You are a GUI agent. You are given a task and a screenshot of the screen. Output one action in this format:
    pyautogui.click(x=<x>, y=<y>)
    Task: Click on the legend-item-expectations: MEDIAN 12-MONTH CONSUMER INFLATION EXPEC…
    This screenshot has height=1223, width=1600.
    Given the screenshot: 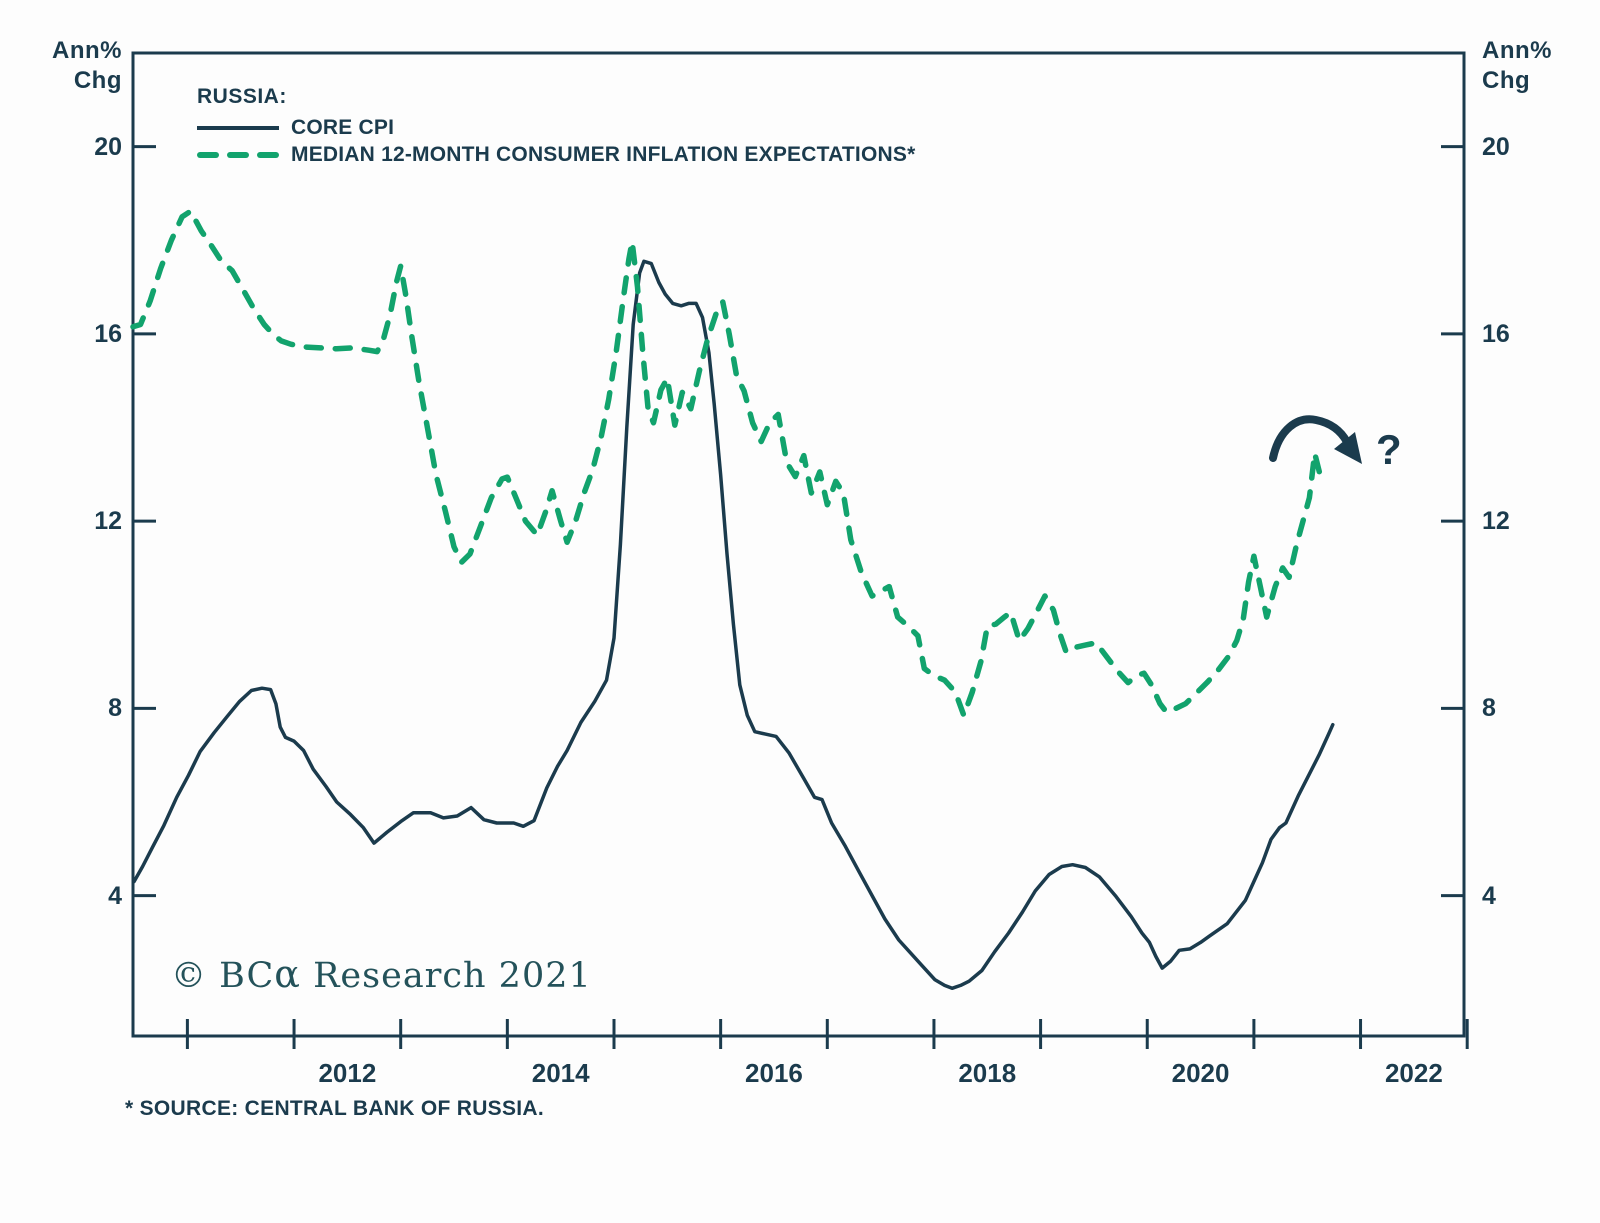 What is the action you would take?
    pyautogui.click(x=556, y=155)
    